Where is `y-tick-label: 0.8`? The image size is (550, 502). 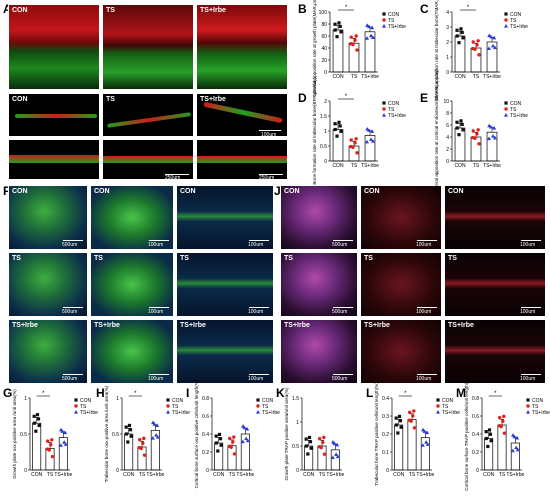 y-tick-label: 0.8 is located at coordinates (475, 399).